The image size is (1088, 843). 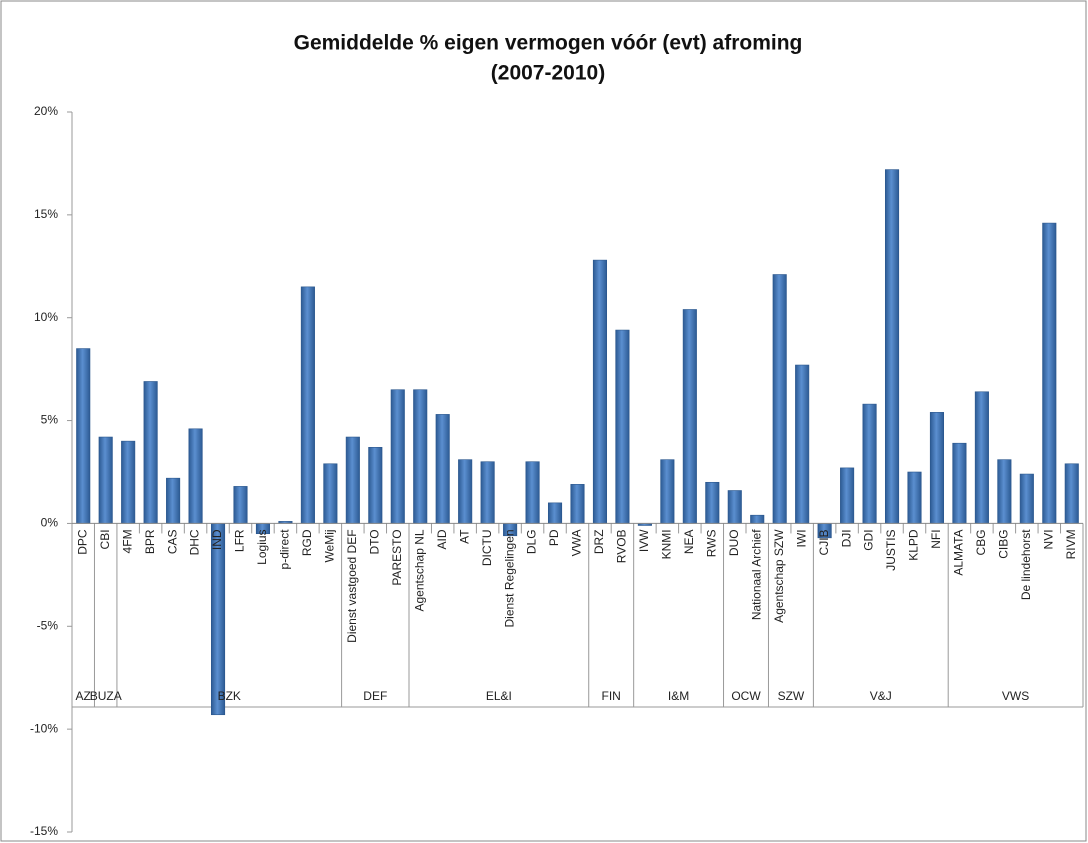 I want to click on group-label: VWS, so click(x=1015, y=696).